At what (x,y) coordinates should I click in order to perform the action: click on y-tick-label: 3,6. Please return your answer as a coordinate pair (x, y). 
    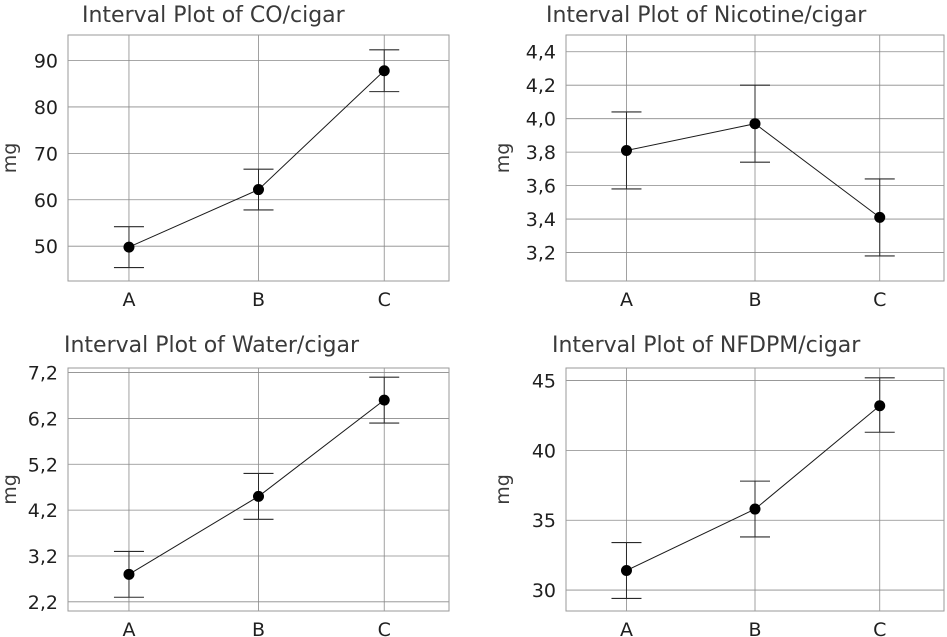
    Looking at the image, I should click on (541, 187).